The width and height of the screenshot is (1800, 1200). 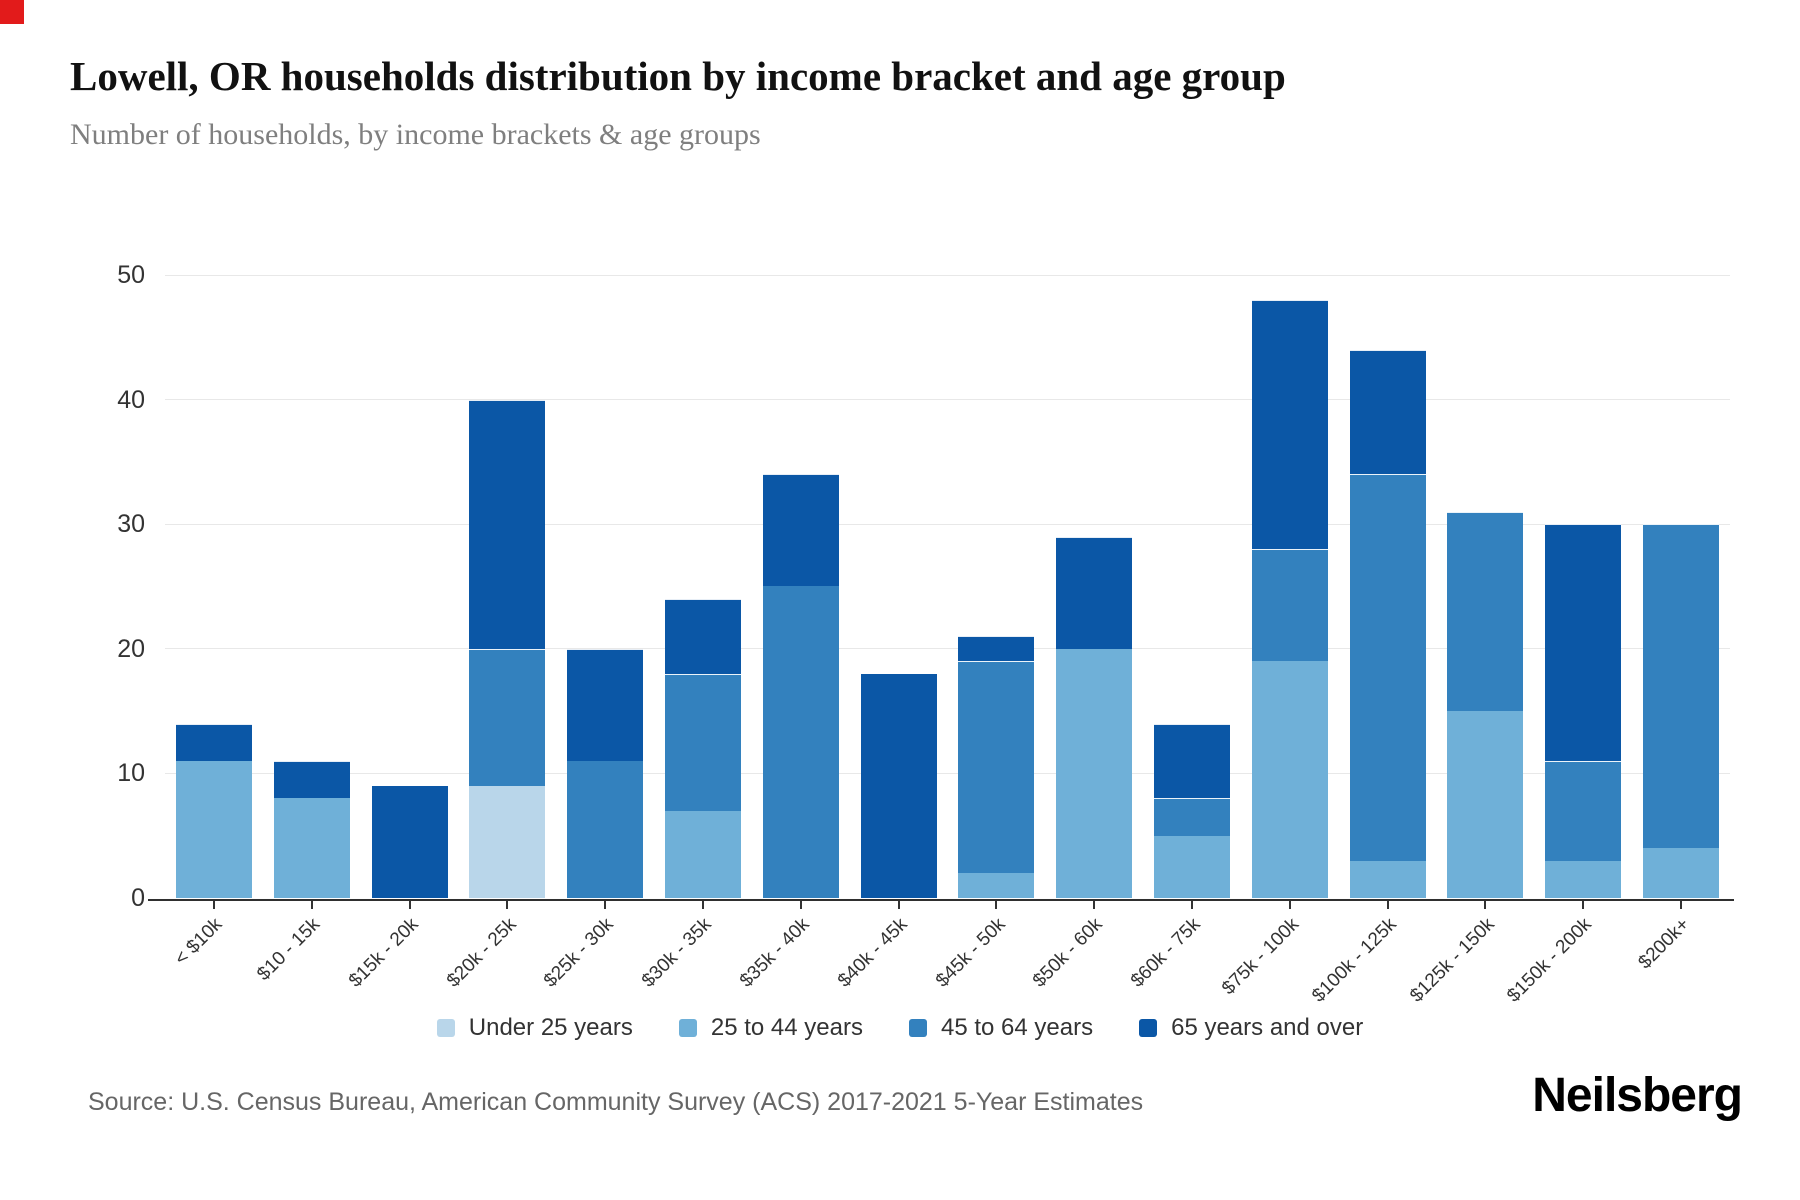 What do you see at coordinates (1550, 960) in the screenshot?
I see `x-tick-label-$150k - 200k: $150k - 200k` at bounding box center [1550, 960].